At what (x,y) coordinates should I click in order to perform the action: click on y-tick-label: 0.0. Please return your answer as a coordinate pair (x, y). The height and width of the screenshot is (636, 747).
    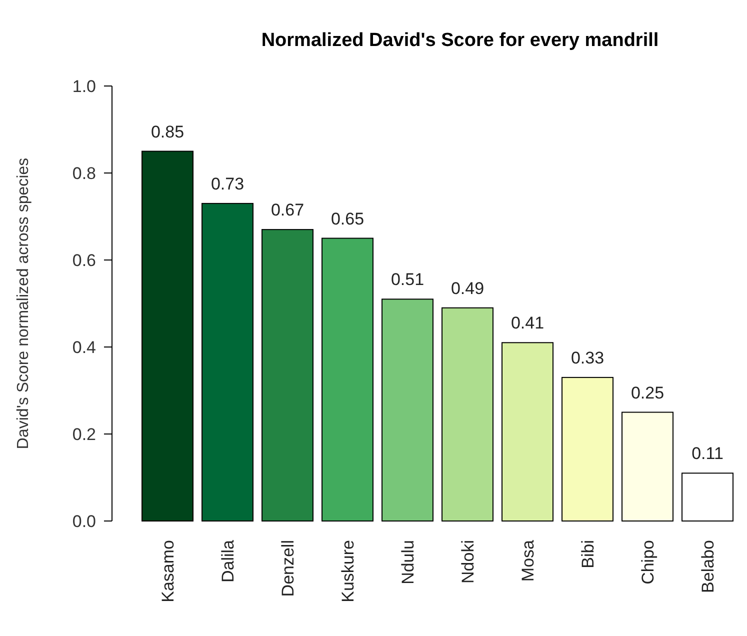
    Looking at the image, I should click on (84, 521).